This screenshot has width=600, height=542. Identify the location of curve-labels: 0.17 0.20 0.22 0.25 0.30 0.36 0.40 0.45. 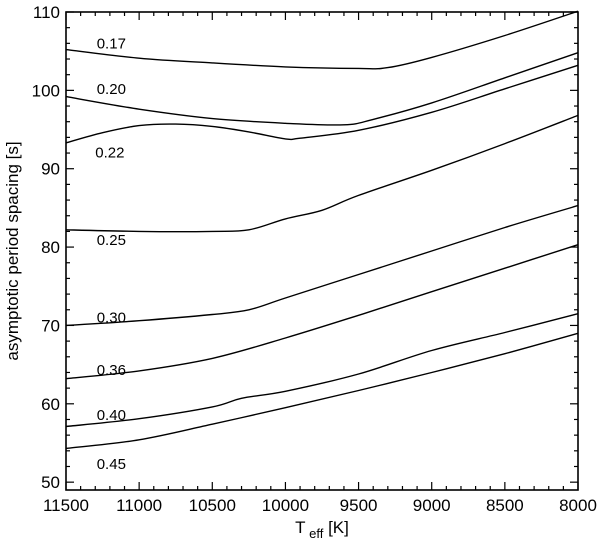
(110, 254).